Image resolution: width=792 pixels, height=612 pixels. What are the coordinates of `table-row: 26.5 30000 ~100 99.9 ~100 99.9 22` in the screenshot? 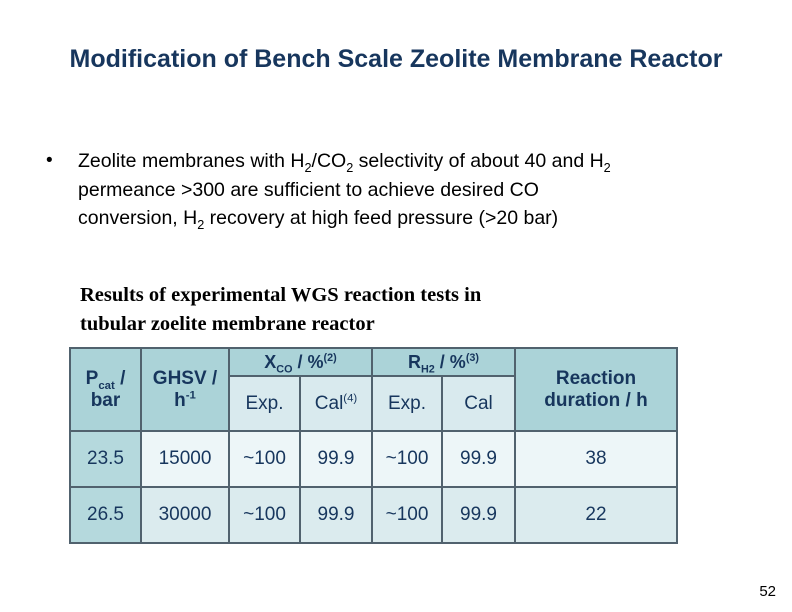 It's located at (373, 515).